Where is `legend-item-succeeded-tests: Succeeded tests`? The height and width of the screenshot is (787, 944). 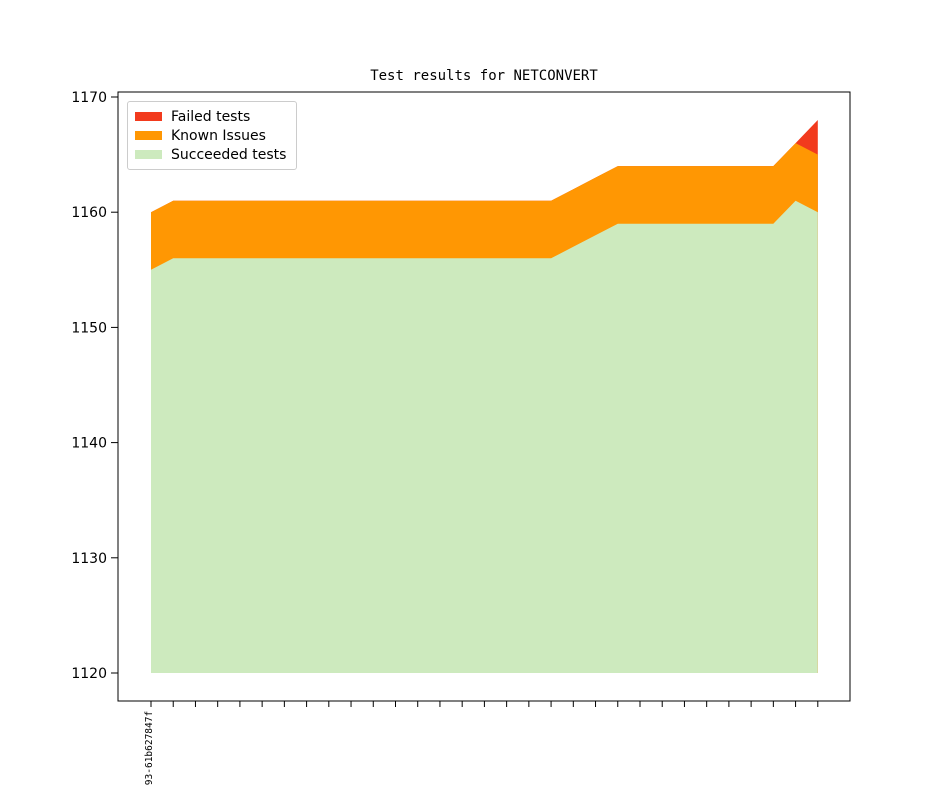
legend-item-succeeded-tests: Succeeded tests is located at coordinates (210, 154).